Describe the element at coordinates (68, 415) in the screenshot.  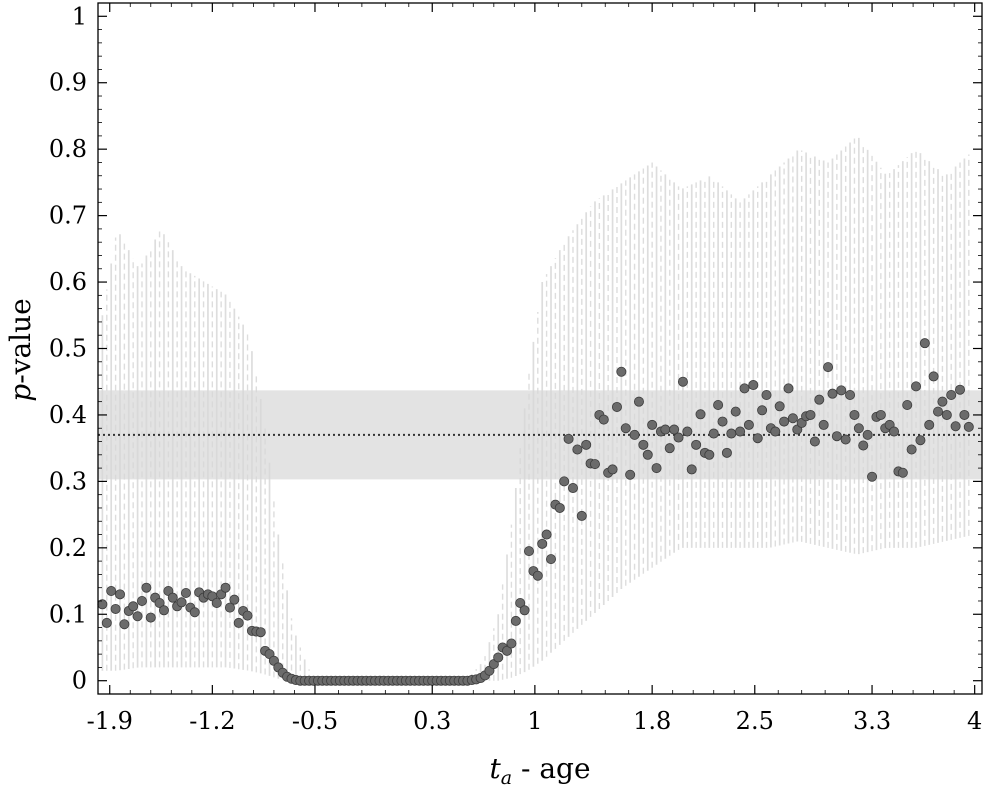
I see `y-tick-label: 0.4` at that location.